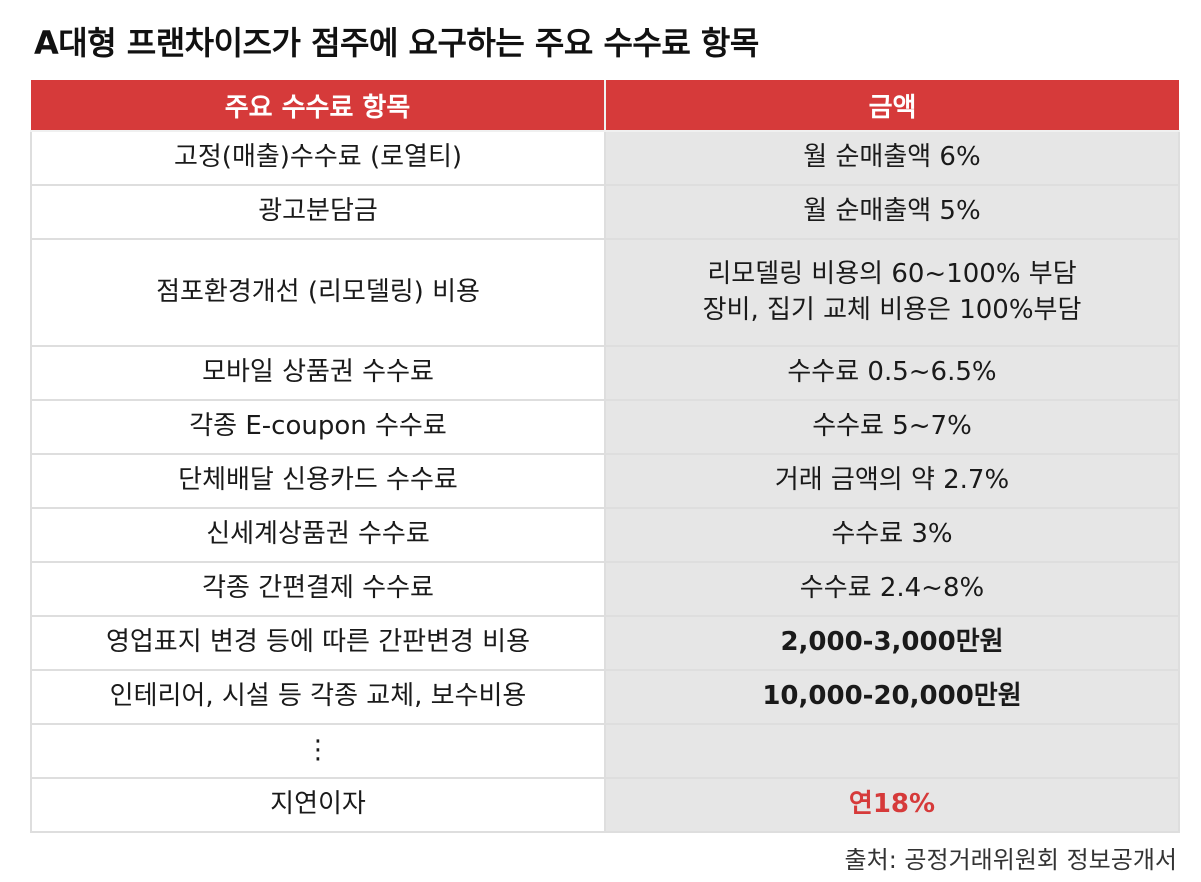 The width and height of the screenshot is (1201, 882). What do you see at coordinates (318, 427) in the screenshot?
I see `row-item: 각종 E-coupon 수수료` at bounding box center [318, 427].